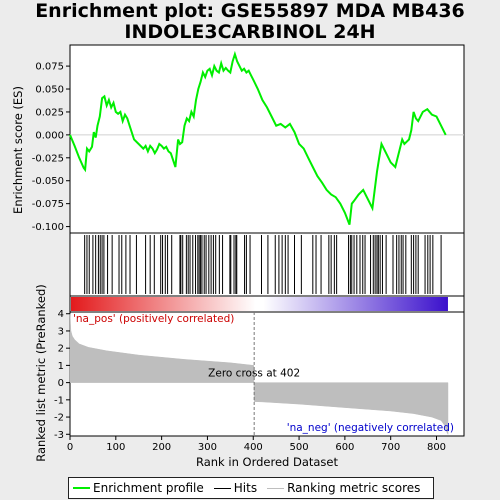 This screenshot has height=500, width=500. Describe the element at coordinates (267, 462) in the screenshot. I see `xlabel: Rank in Ordered Dataset` at that location.